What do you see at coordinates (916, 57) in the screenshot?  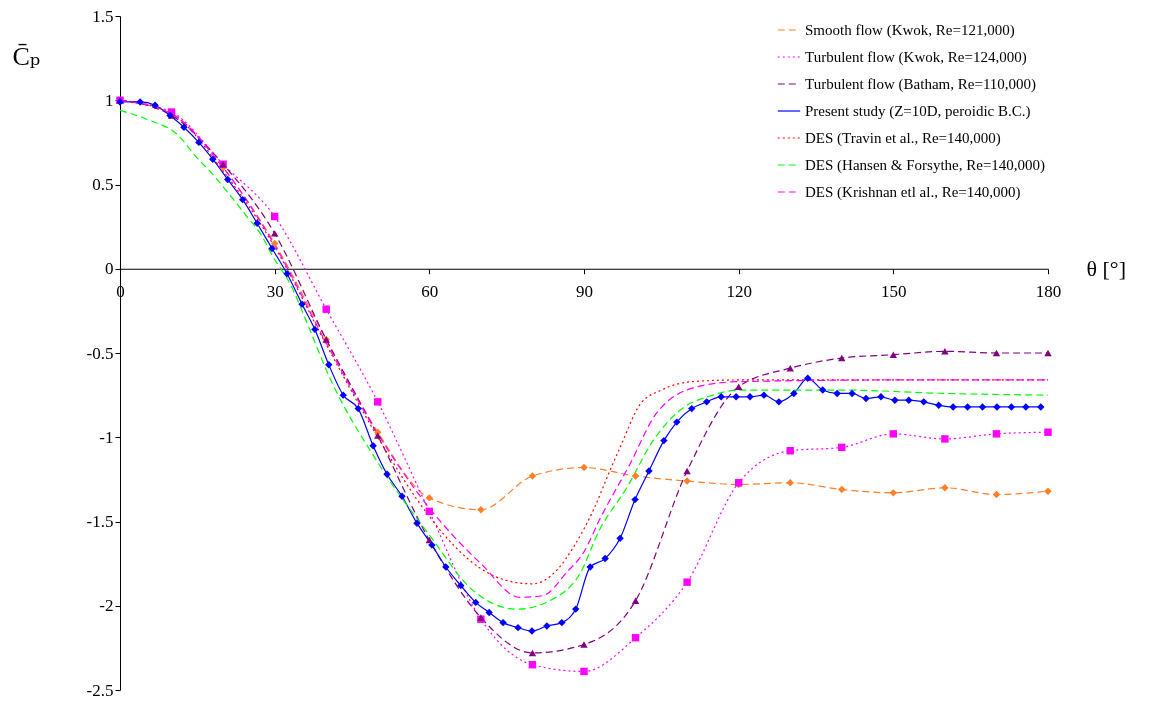 I see `legend-label: Turbulent flow (Kwok, Re=124,000)` at bounding box center [916, 57].